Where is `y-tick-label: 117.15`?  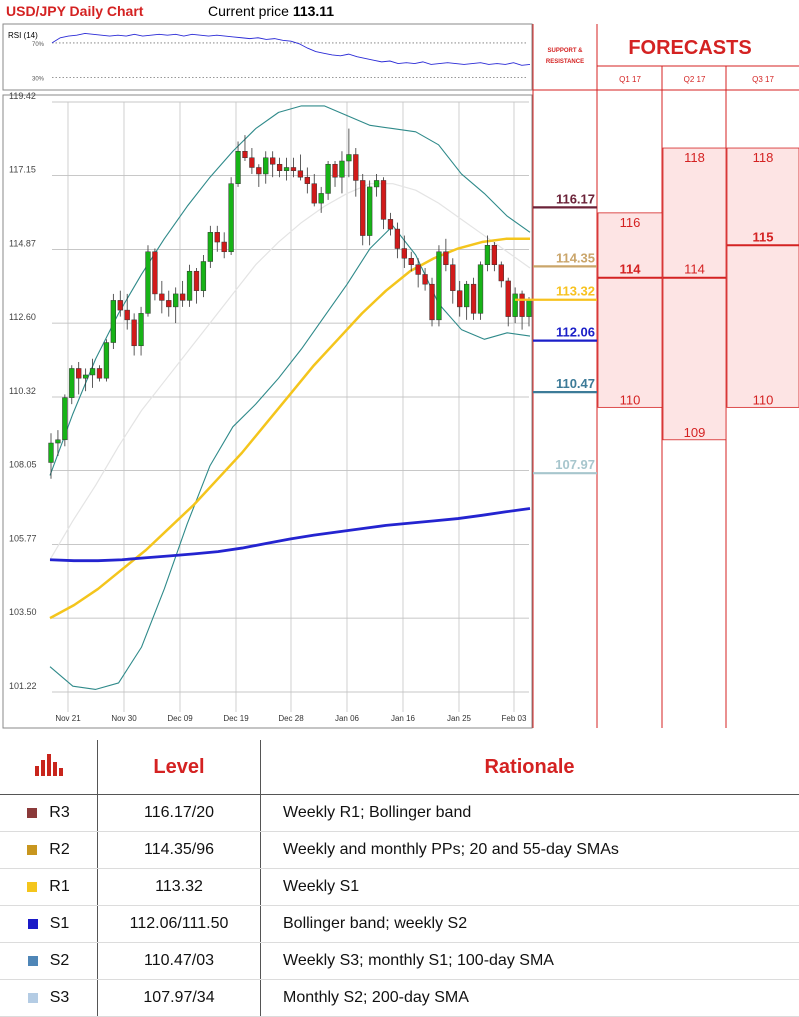
y-tick-label: 117.15 is located at coordinates (22, 170).